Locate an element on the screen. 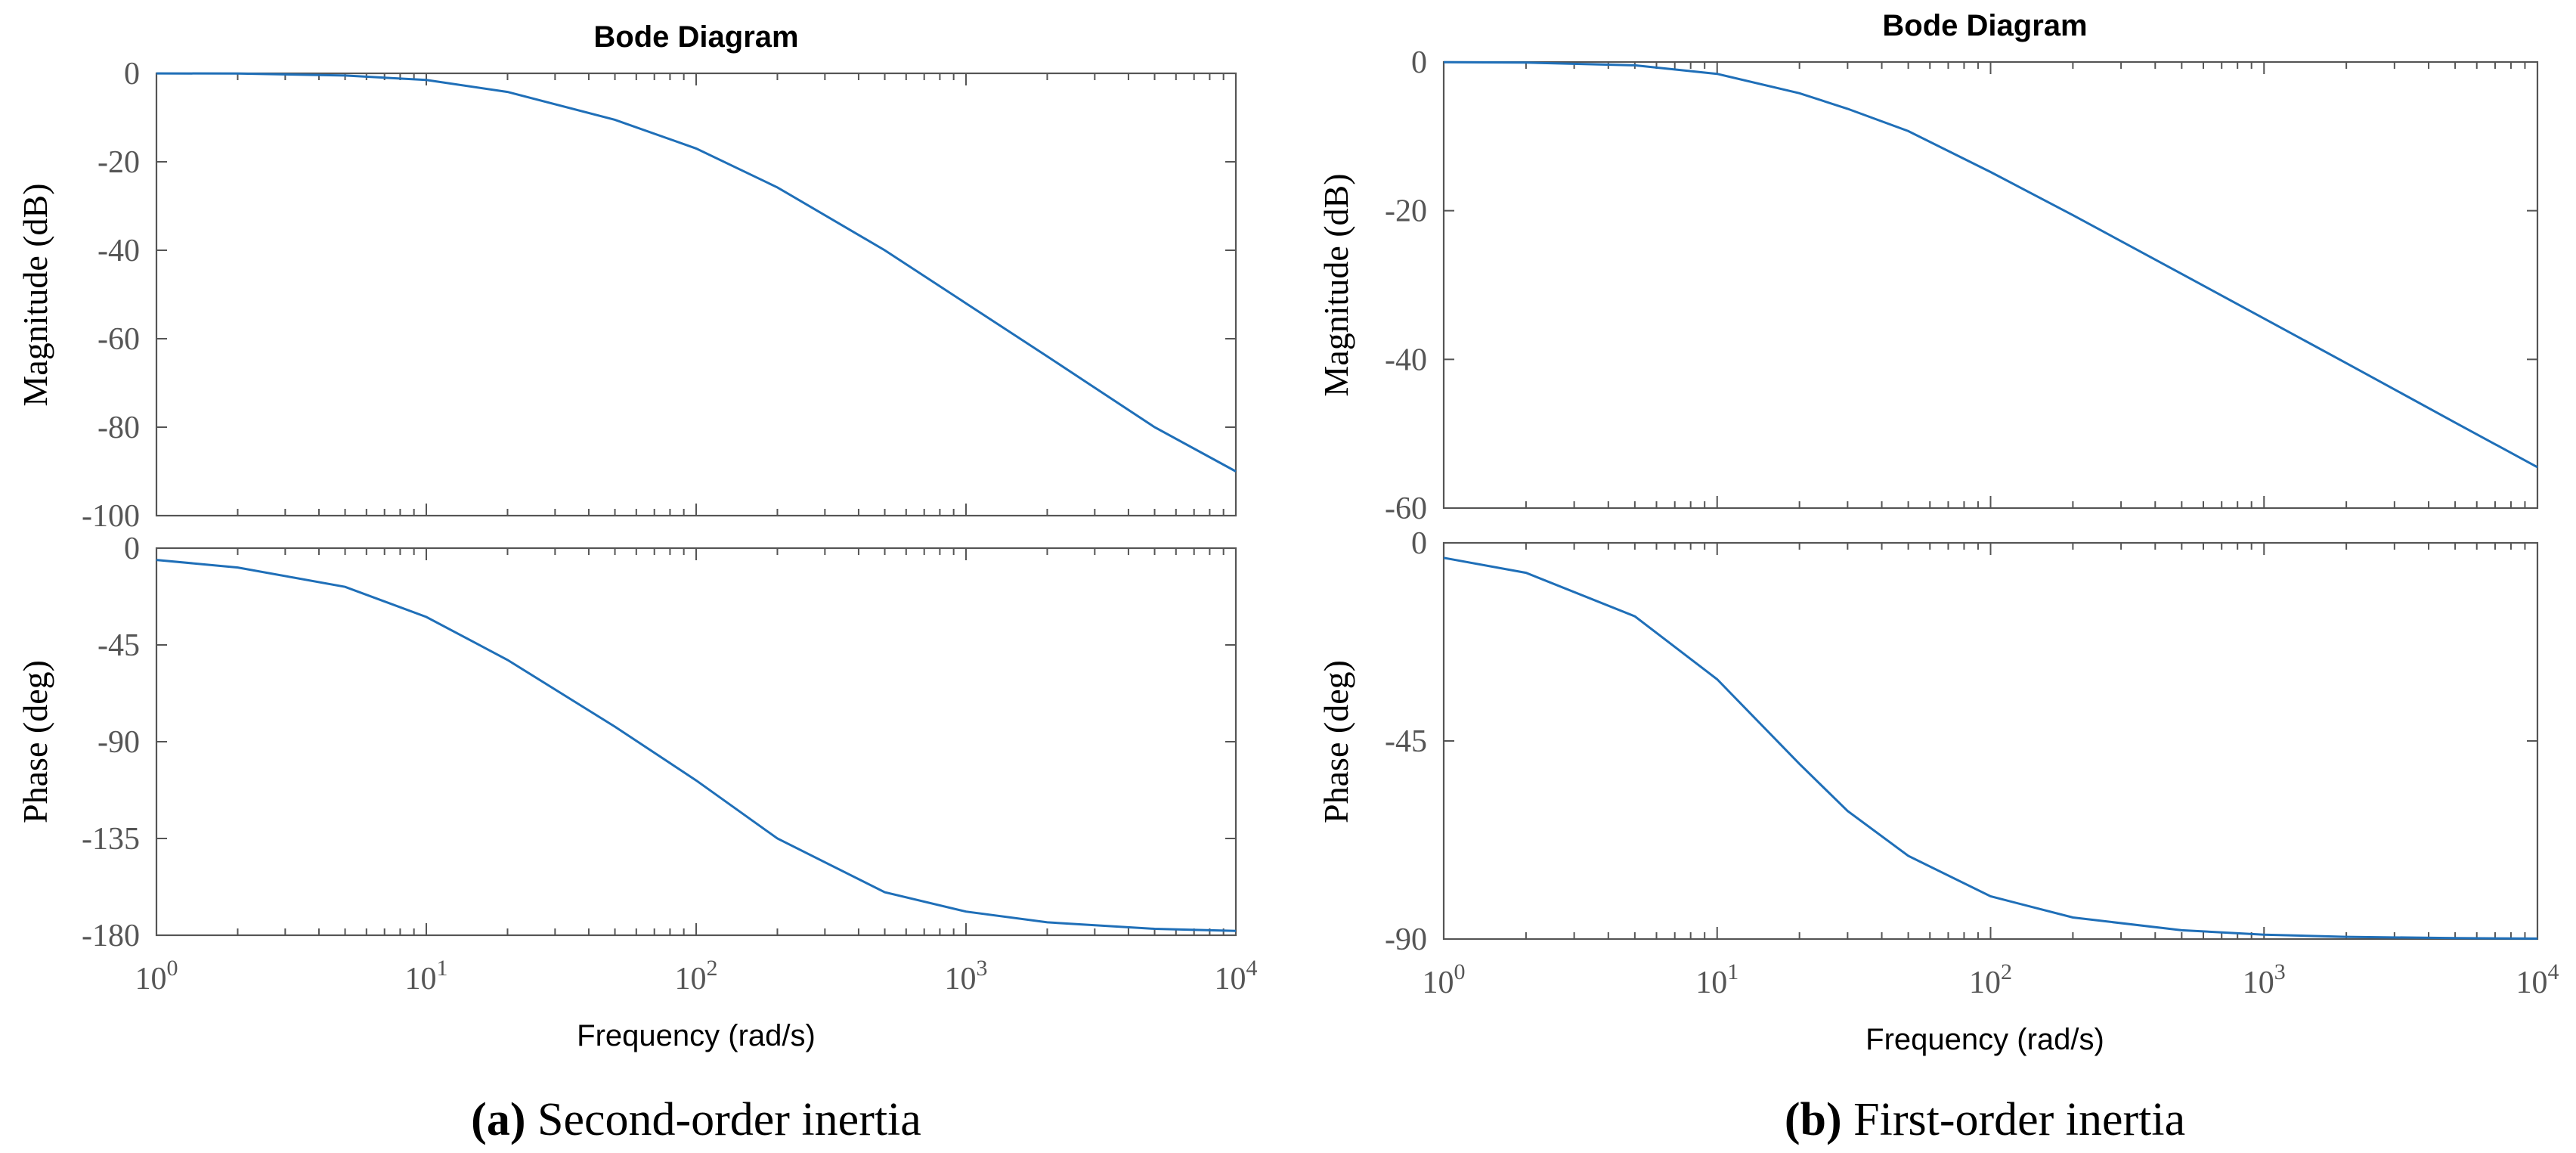 The image size is (2576, 1153). panel-b-magnitude-ytick-label: -20 is located at coordinates (1406, 212).